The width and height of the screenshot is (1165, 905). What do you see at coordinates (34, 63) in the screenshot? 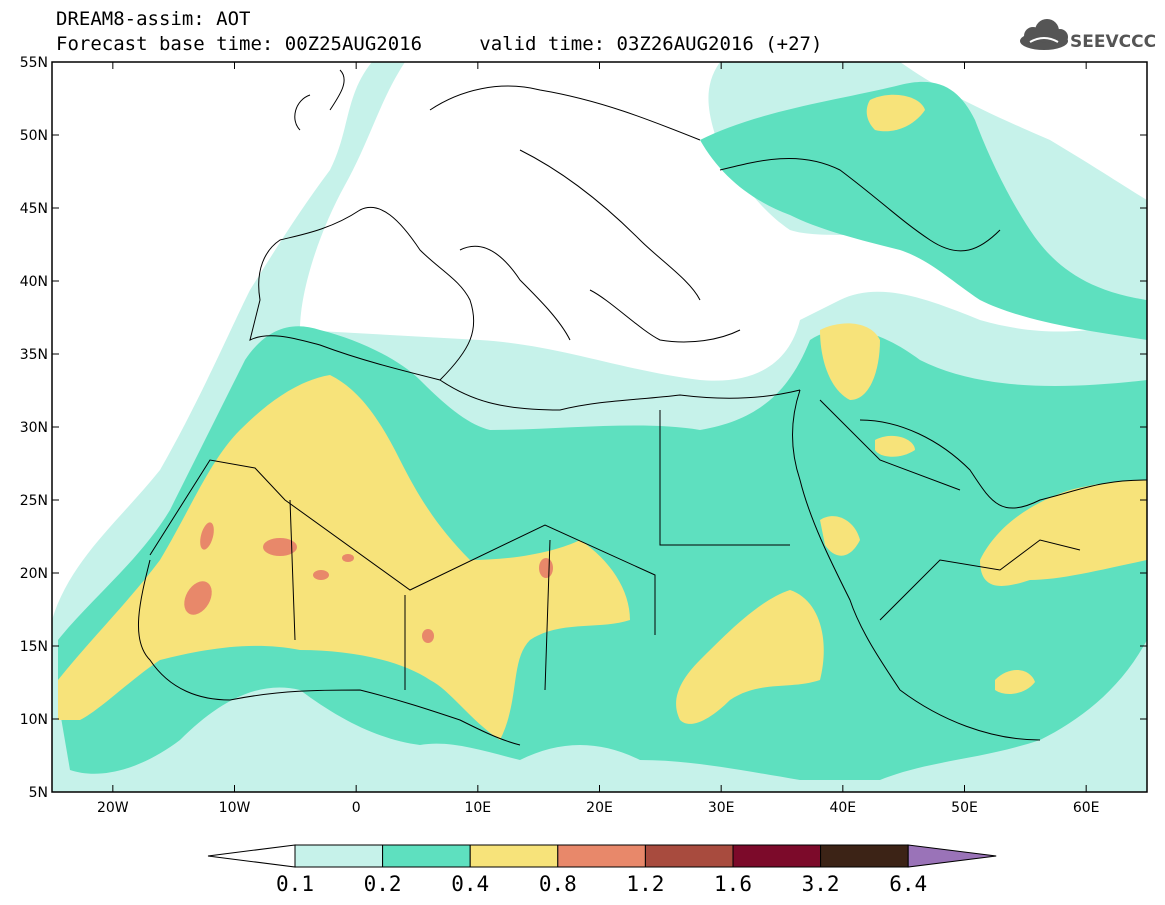
I see `y-tick-label: 55N` at bounding box center [34, 63].